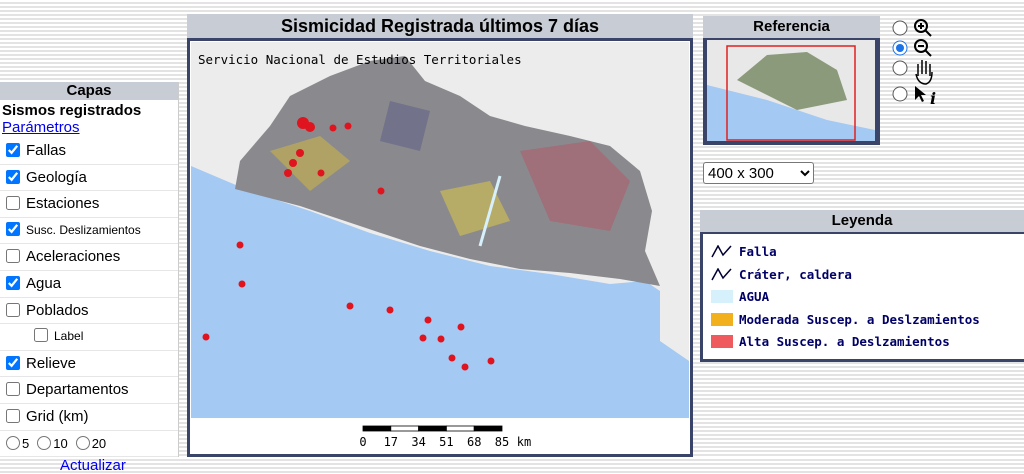  Describe the element at coordinates (791, 27) in the screenshot. I see `reference-title: Referencia` at that location.